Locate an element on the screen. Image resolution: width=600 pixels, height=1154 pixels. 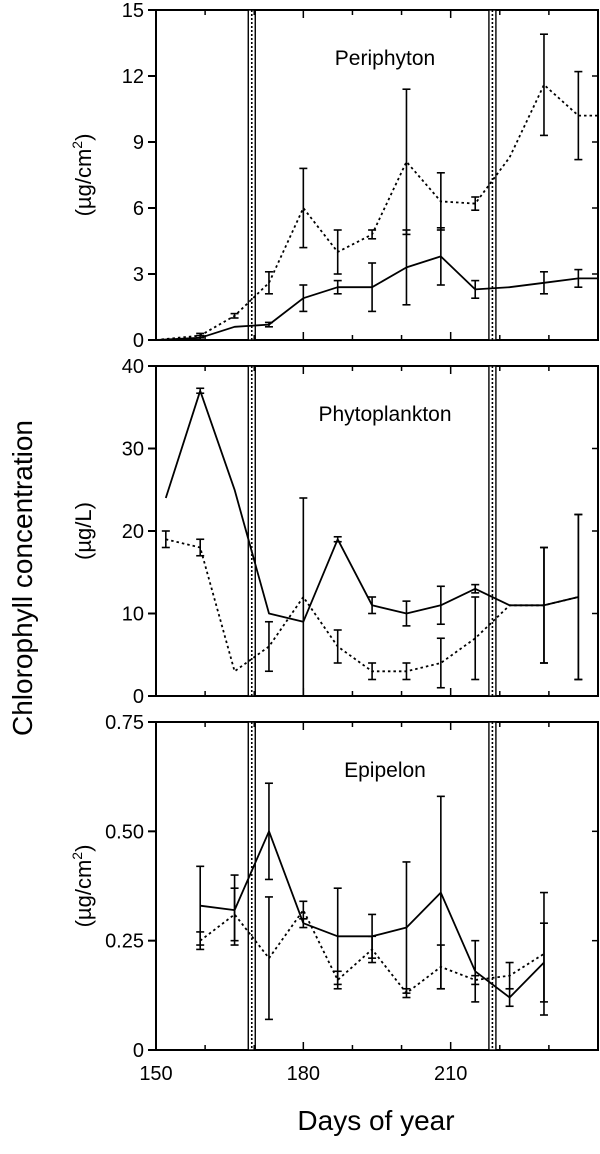
panel-title: Epipelon is located at coordinates (385, 770).